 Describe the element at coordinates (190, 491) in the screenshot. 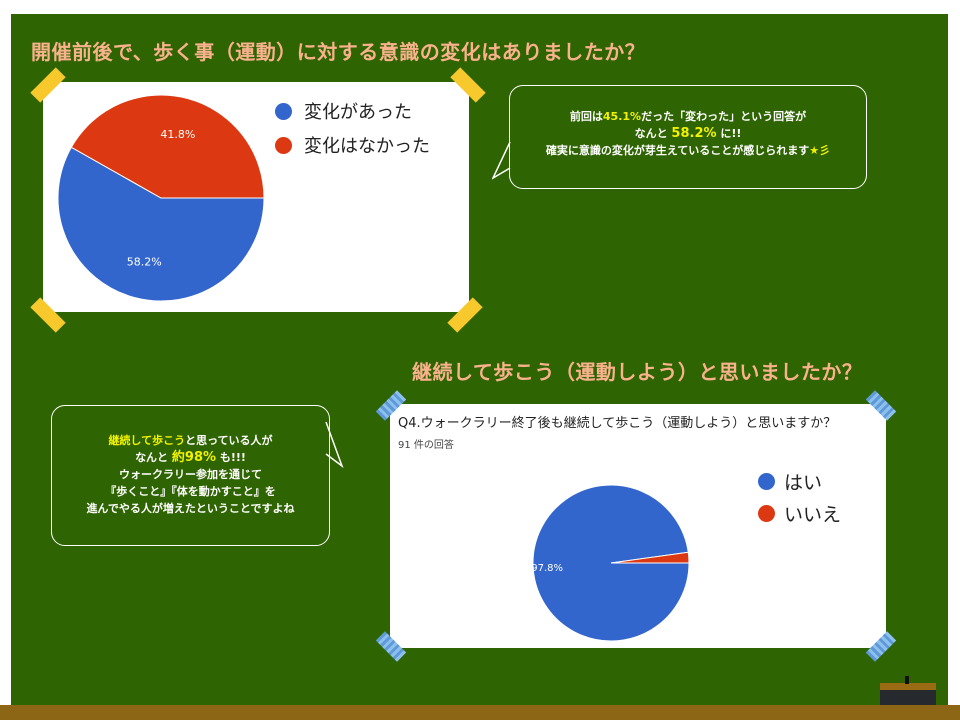

I see `bubble-2-line-4: 『歩くこと』『体を動かすこと』を` at that location.